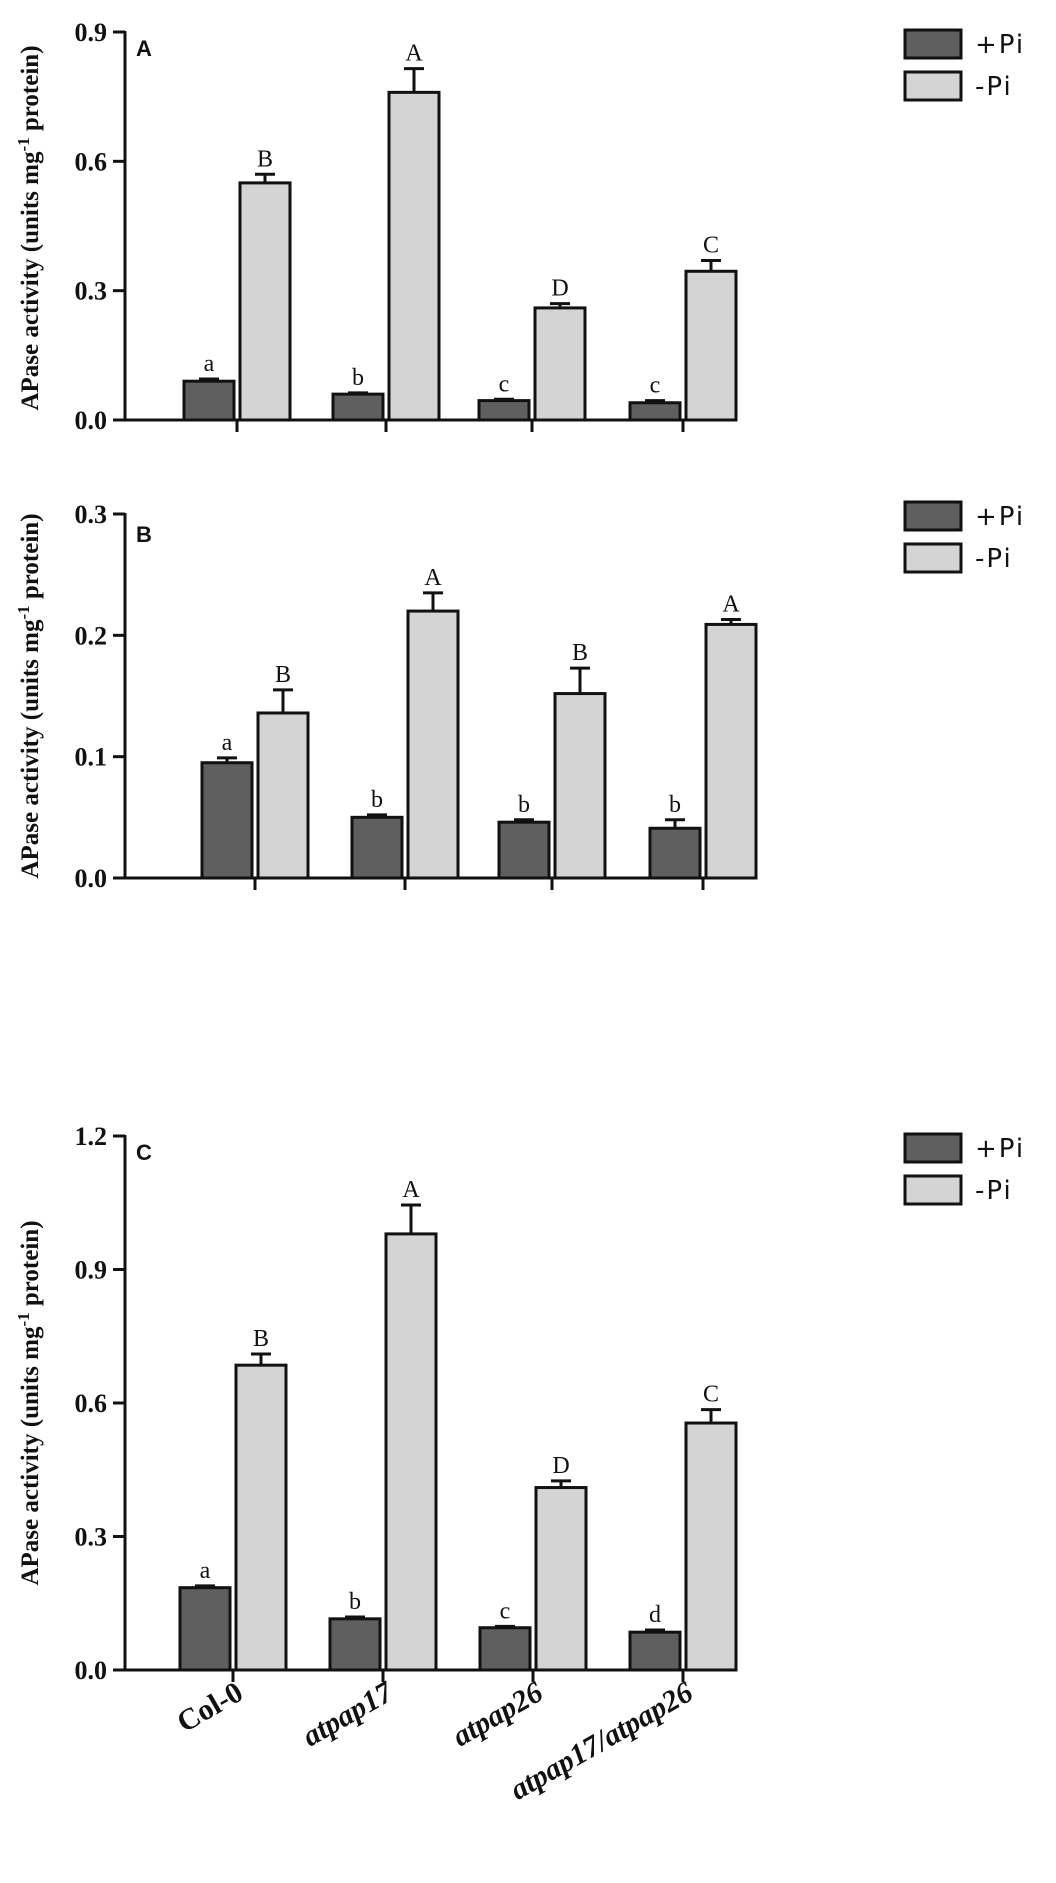  Describe the element at coordinates (91, 1136) in the screenshot. I see `y-tick-label: 1.2` at that location.